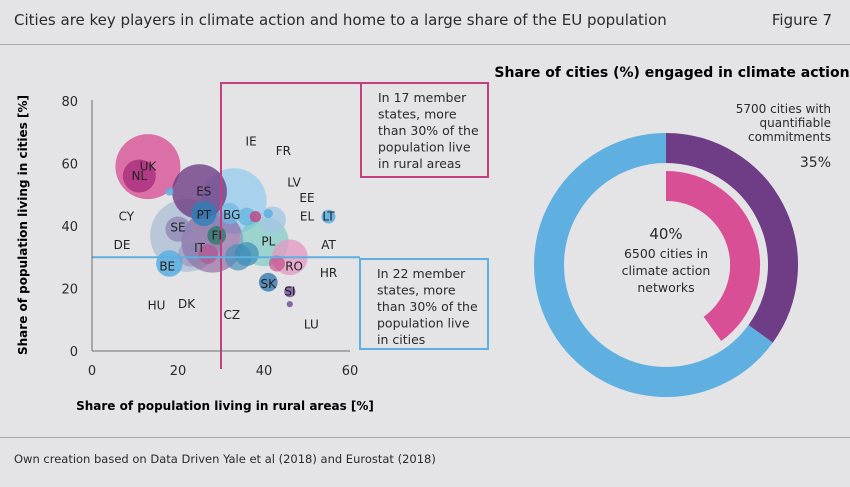  I want to click on bubble-bg, so click(230, 213).